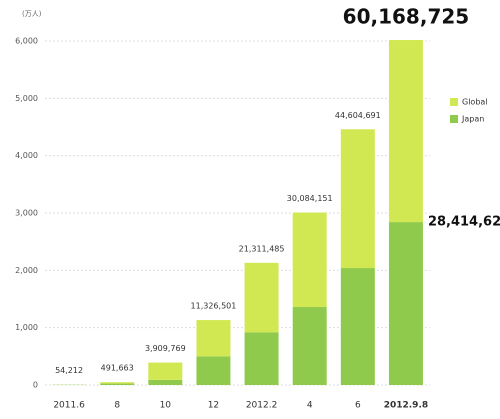 The height and width of the screenshot is (419, 500). What do you see at coordinates (26, 41) in the screenshot?
I see `y-tick-label: 6,000` at bounding box center [26, 41].